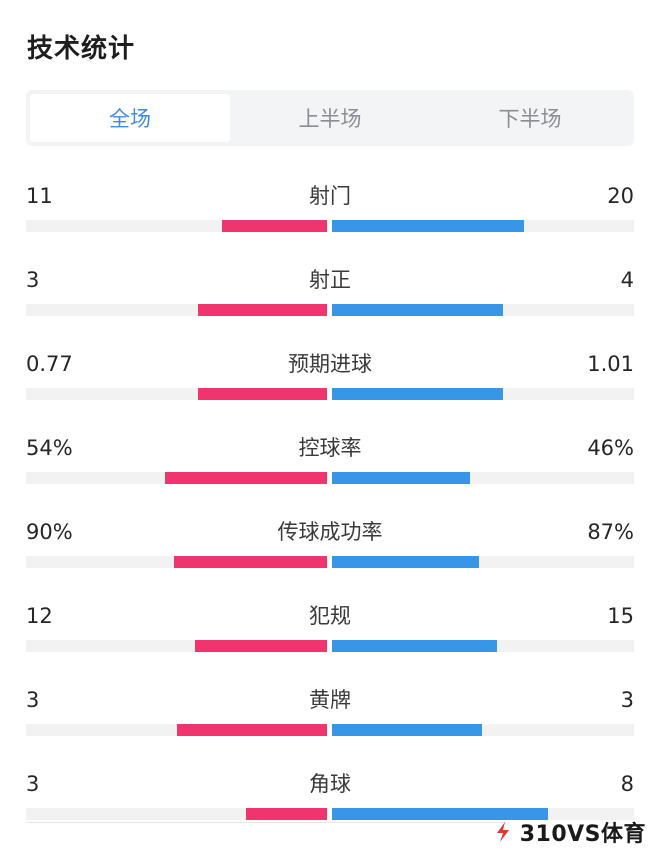 Image resolution: width=660 pixels, height=858 pixels. Describe the element at coordinates (502, 832) in the screenshot. I see `brand-logo-icon` at that location.